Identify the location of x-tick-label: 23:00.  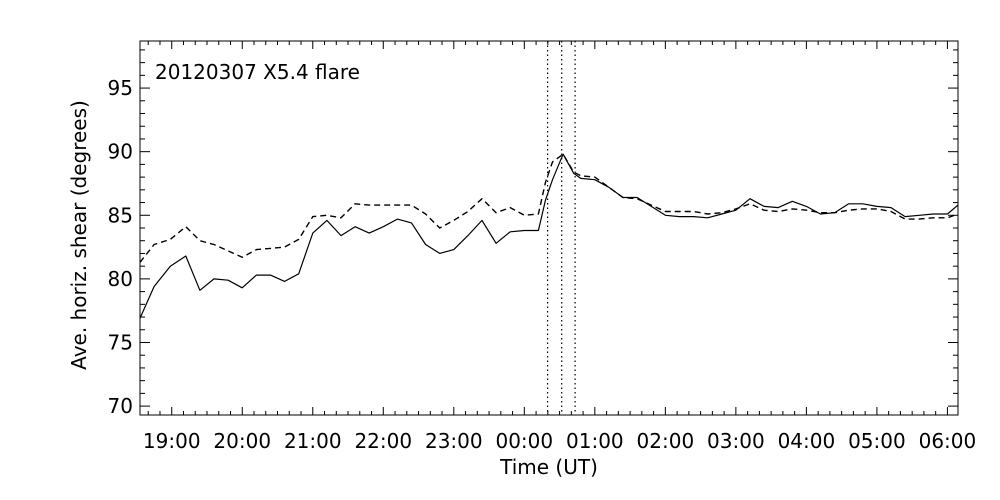
(454, 441).